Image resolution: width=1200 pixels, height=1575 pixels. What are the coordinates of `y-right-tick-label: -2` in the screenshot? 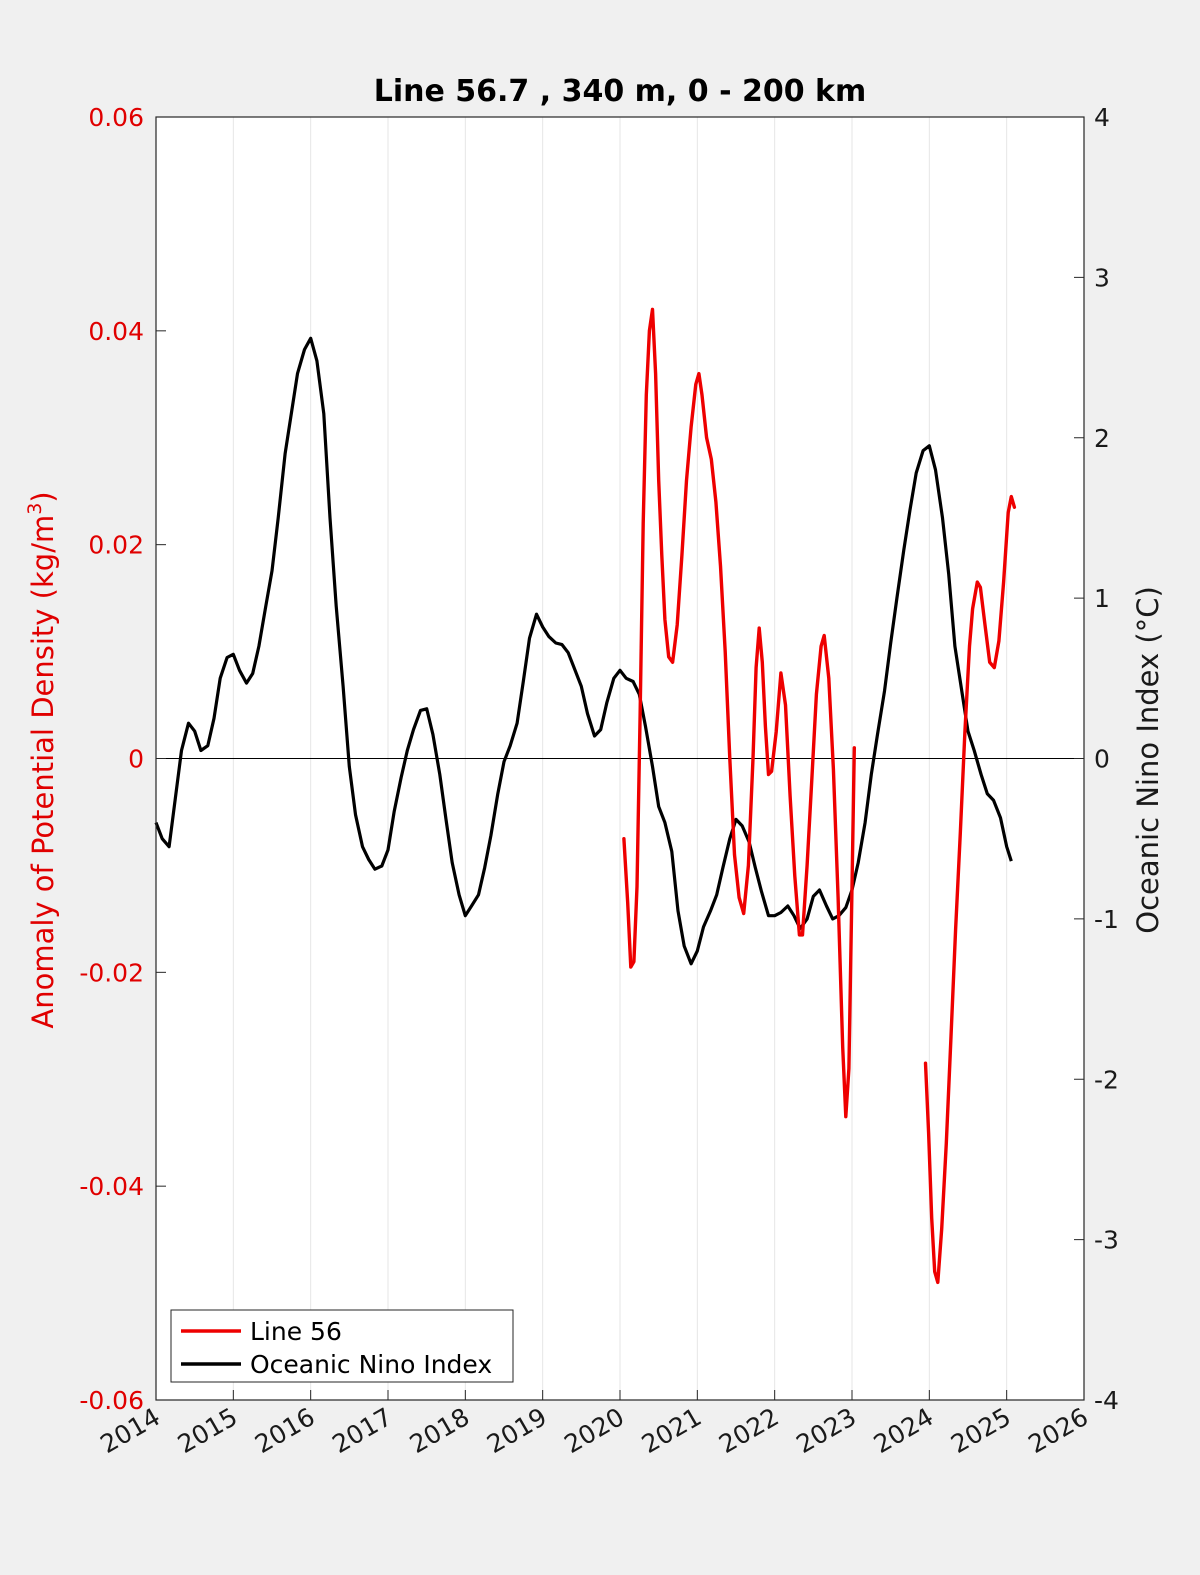 It's located at (1106, 1079).